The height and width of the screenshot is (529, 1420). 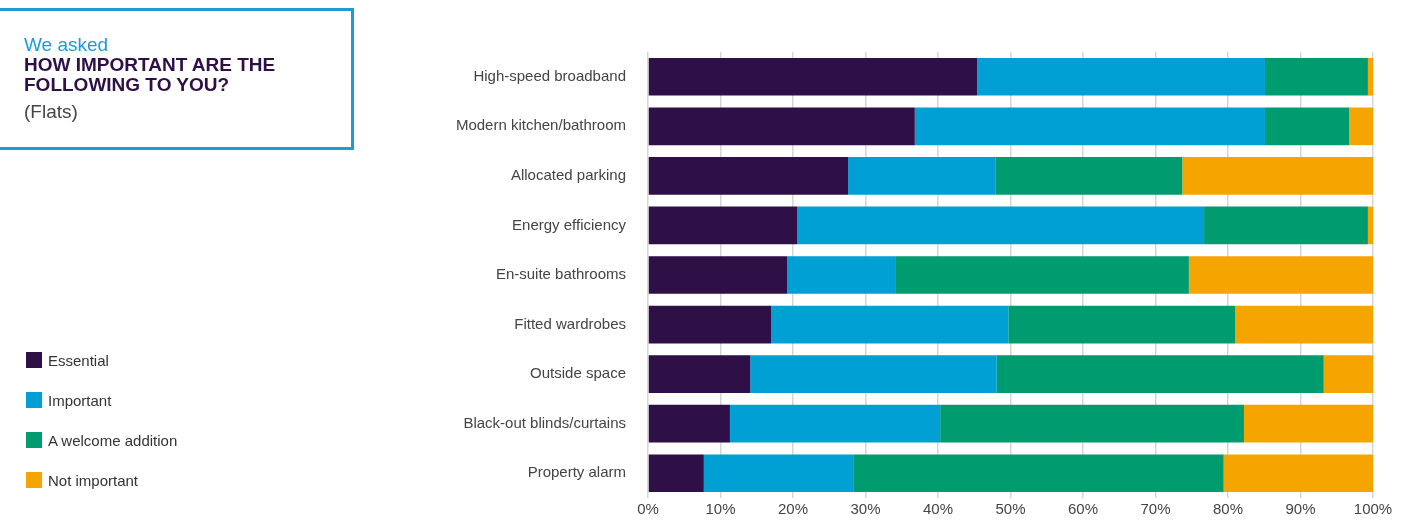 What do you see at coordinates (720, 509) in the screenshot?
I see `x-tick-label: 10%` at bounding box center [720, 509].